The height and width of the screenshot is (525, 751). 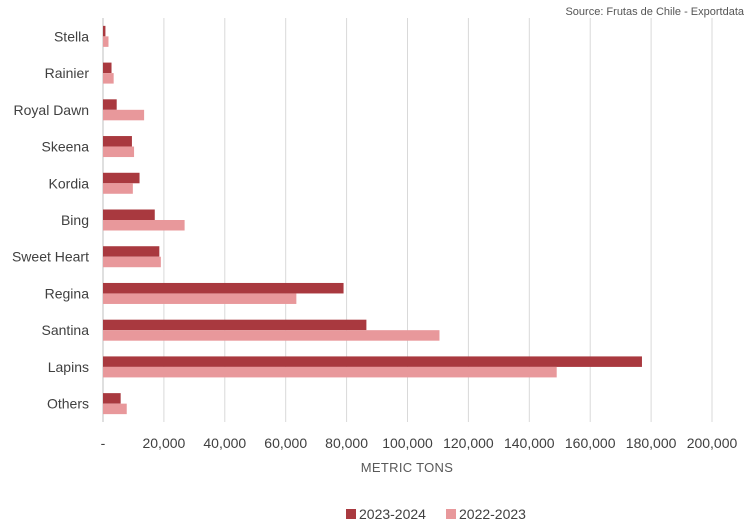 I want to click on category-label: Others, so click(x=68, y=404).